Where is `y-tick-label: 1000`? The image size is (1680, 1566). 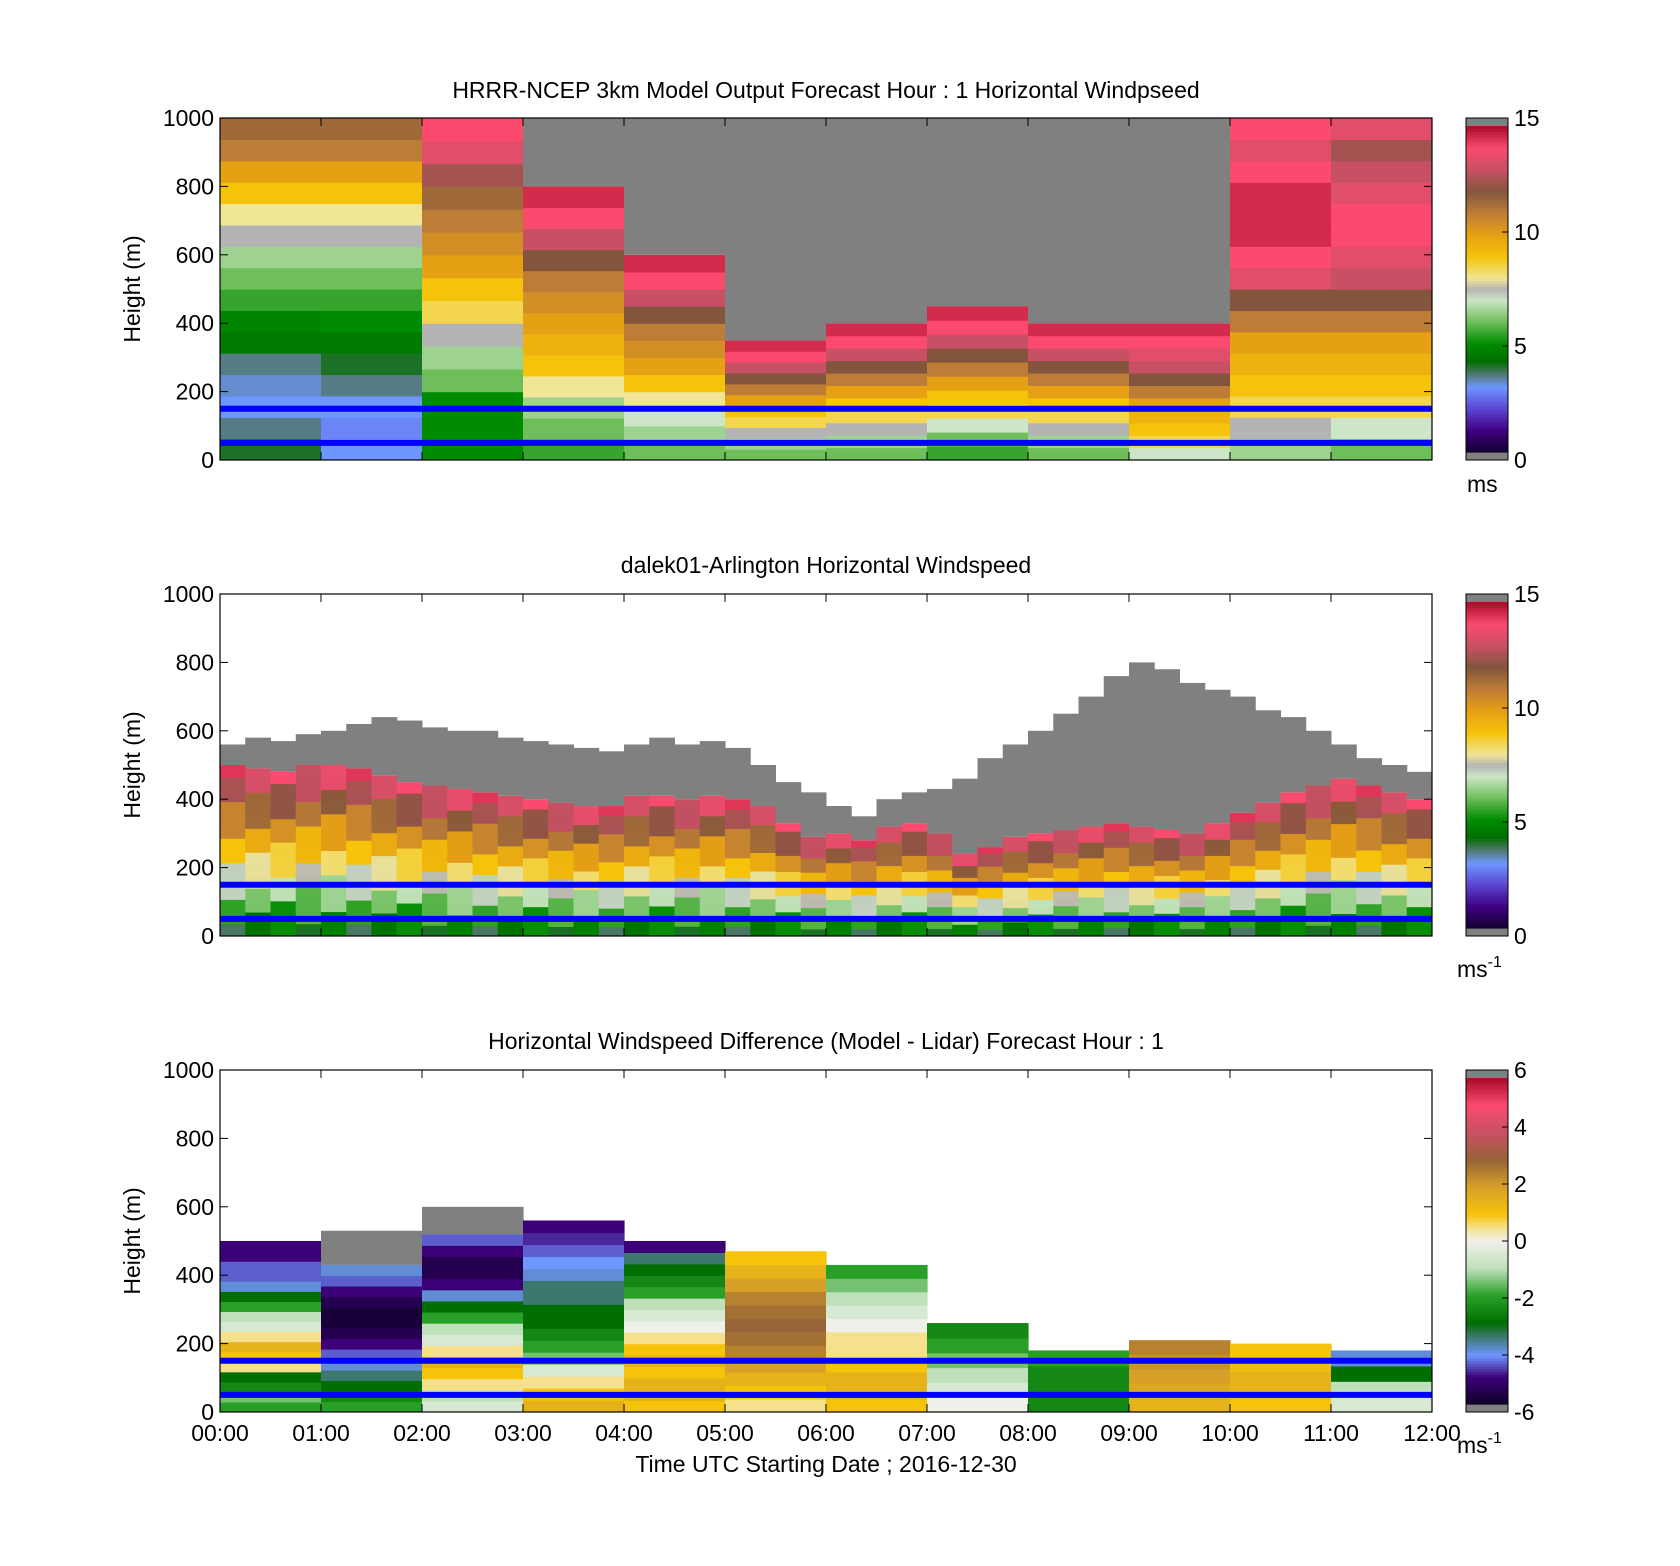
y-tick-label: 1000 is located at coordinates (188, 594).